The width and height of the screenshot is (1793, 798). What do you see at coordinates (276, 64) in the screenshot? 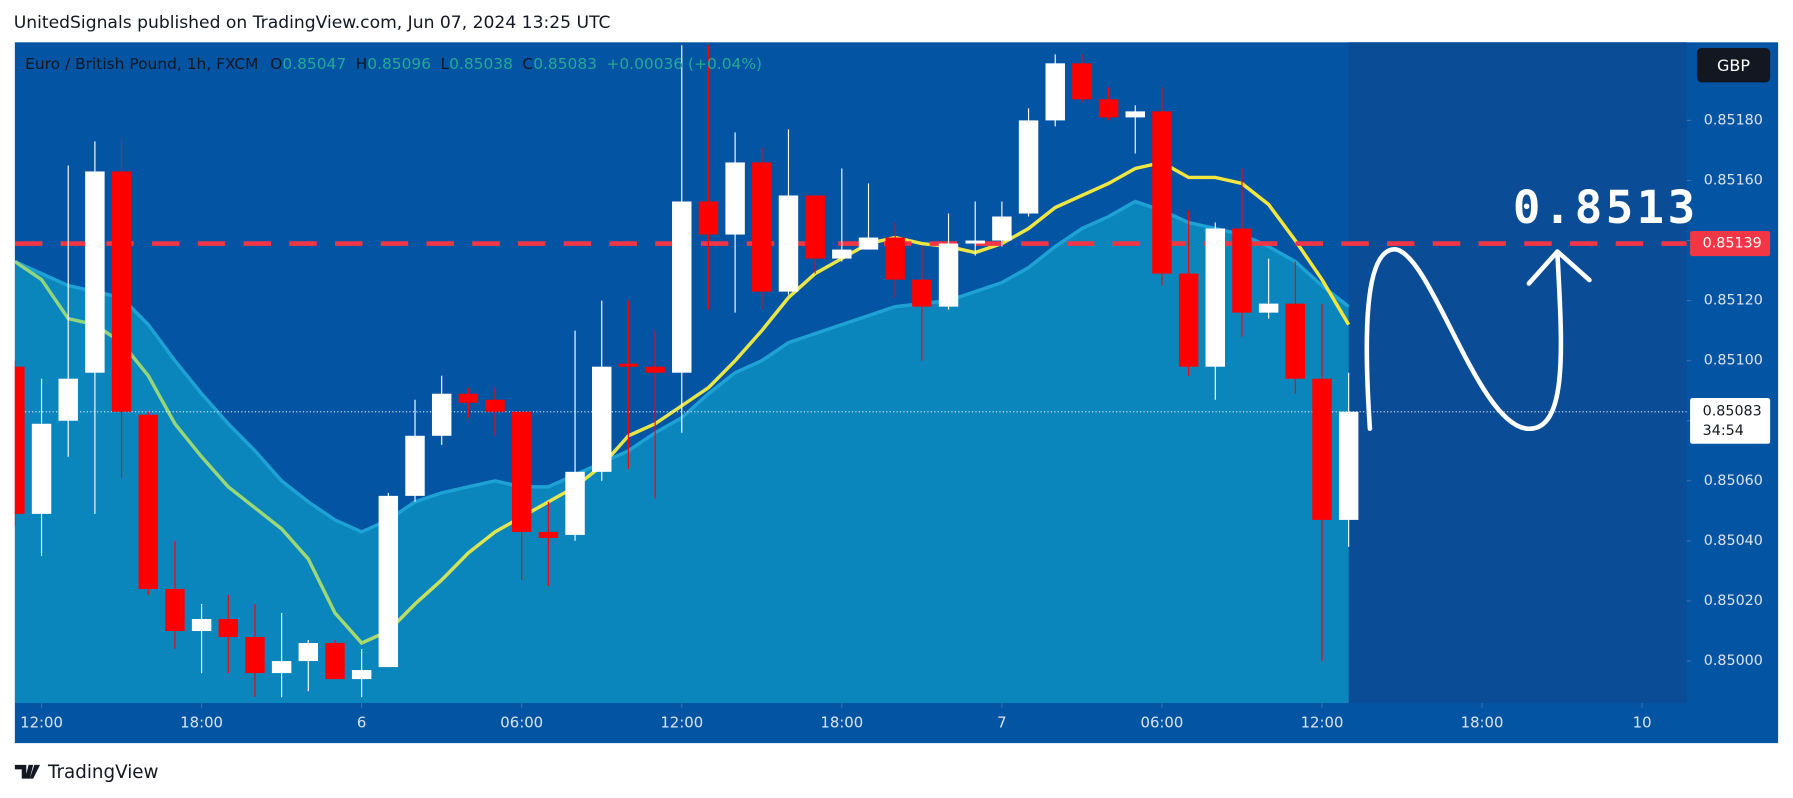
I see `o-letter: O` at bounding box center [276, 64].